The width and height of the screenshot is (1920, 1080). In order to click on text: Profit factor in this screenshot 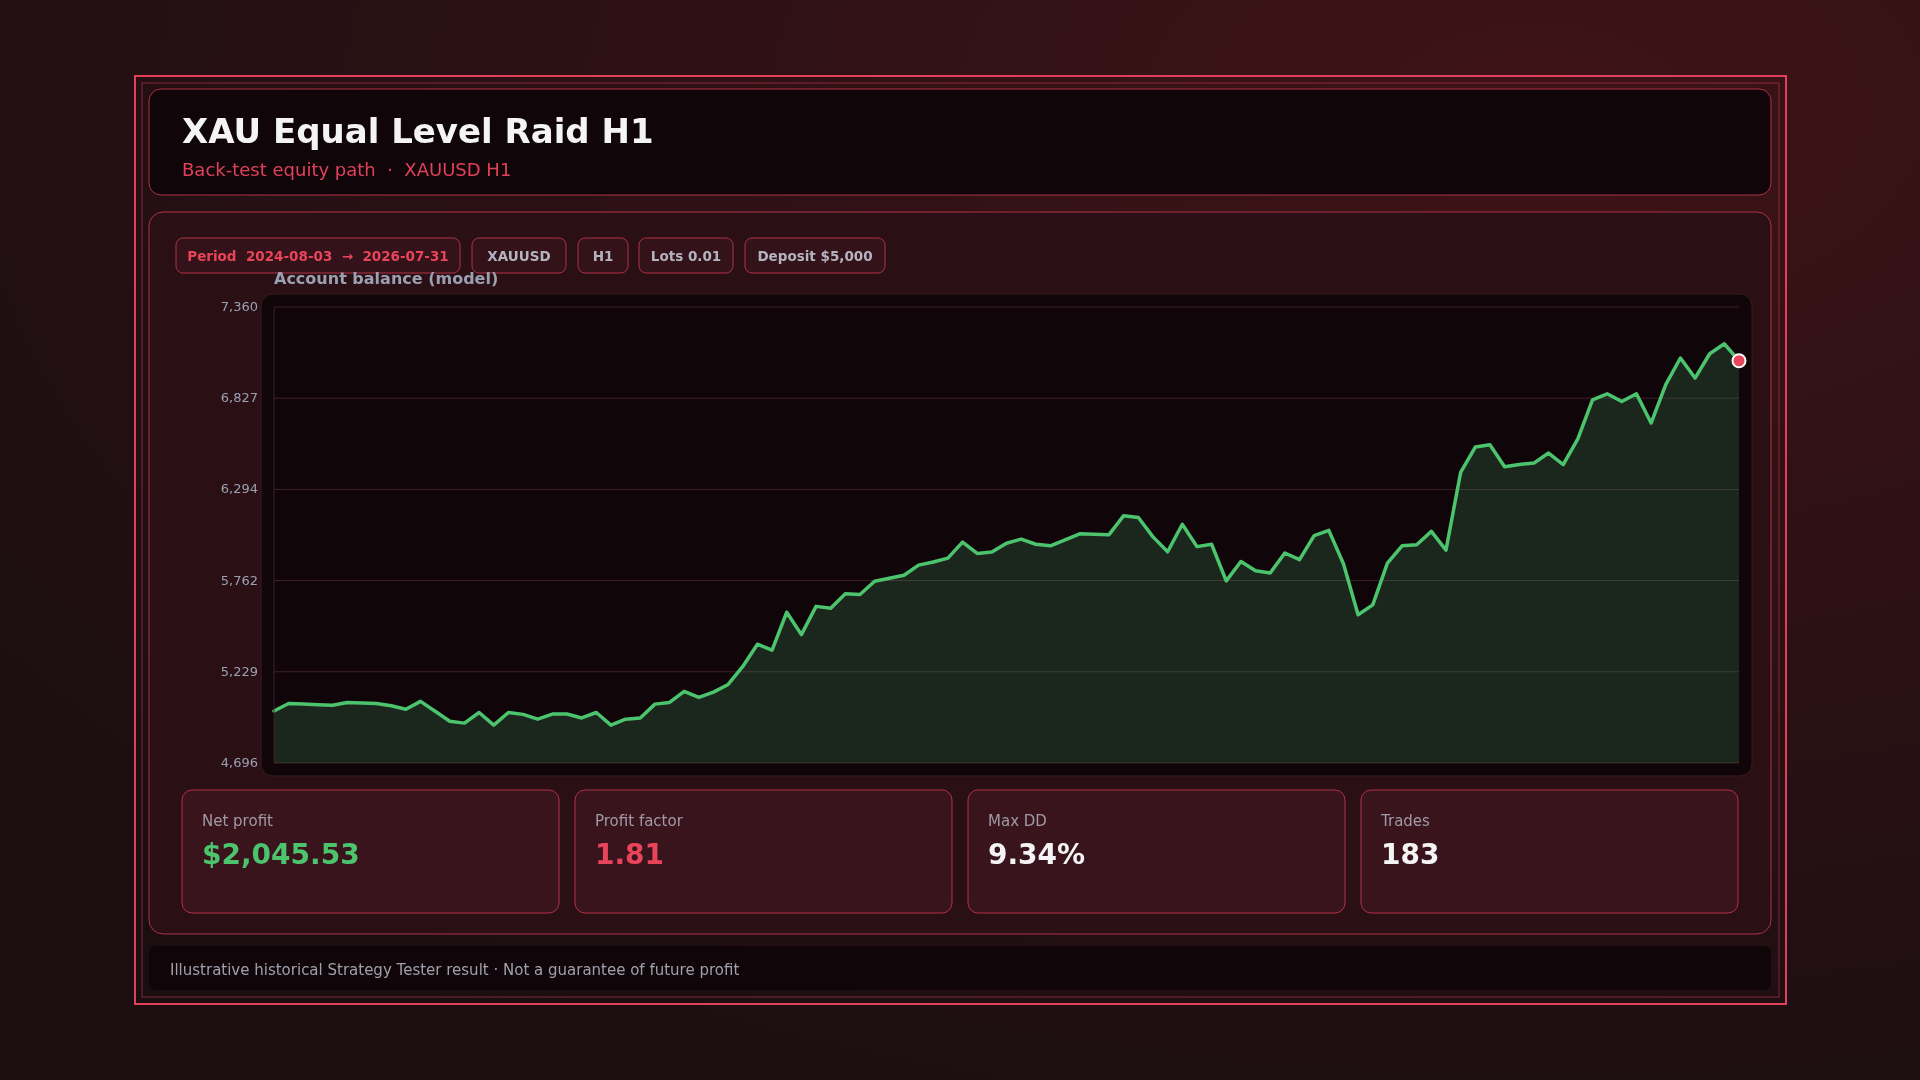, I will do `click(639, 821)`.